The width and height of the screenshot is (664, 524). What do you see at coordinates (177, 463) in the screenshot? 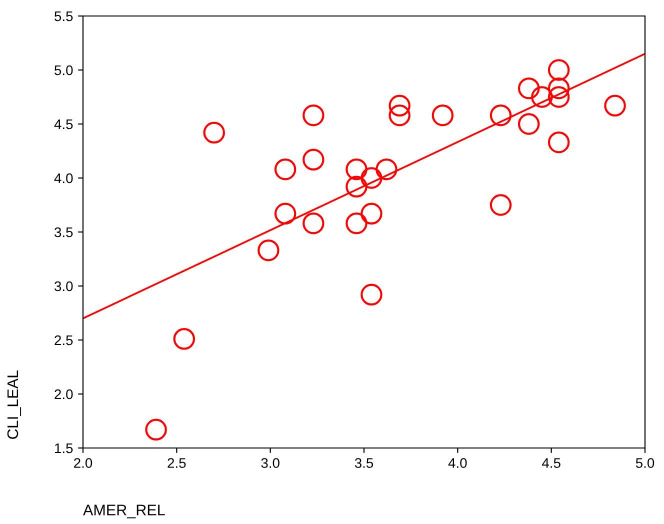
I see `x-tick-label: 2.5` at bounding box center [177, 463].